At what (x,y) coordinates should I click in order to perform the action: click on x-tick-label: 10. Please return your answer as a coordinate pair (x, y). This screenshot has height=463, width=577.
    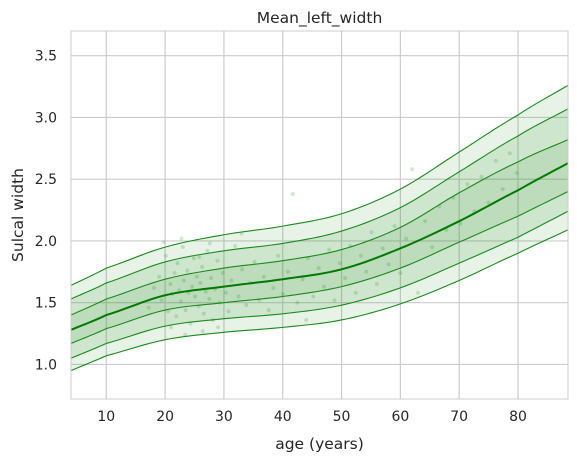
    Looking at the image, I should click on (106, 417).